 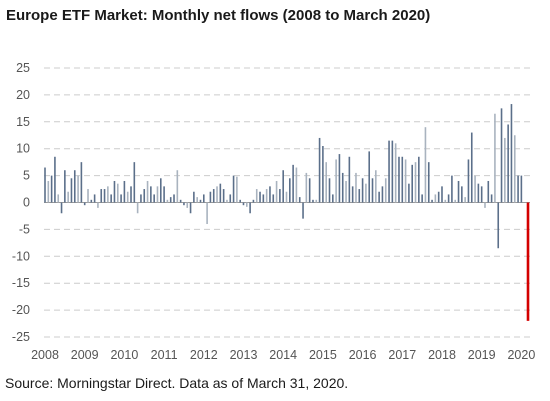 What do you see at coordinates (124, 355) in the screenshot?
I see `x-tick-label: 2010` at bounding box center [124, 355].